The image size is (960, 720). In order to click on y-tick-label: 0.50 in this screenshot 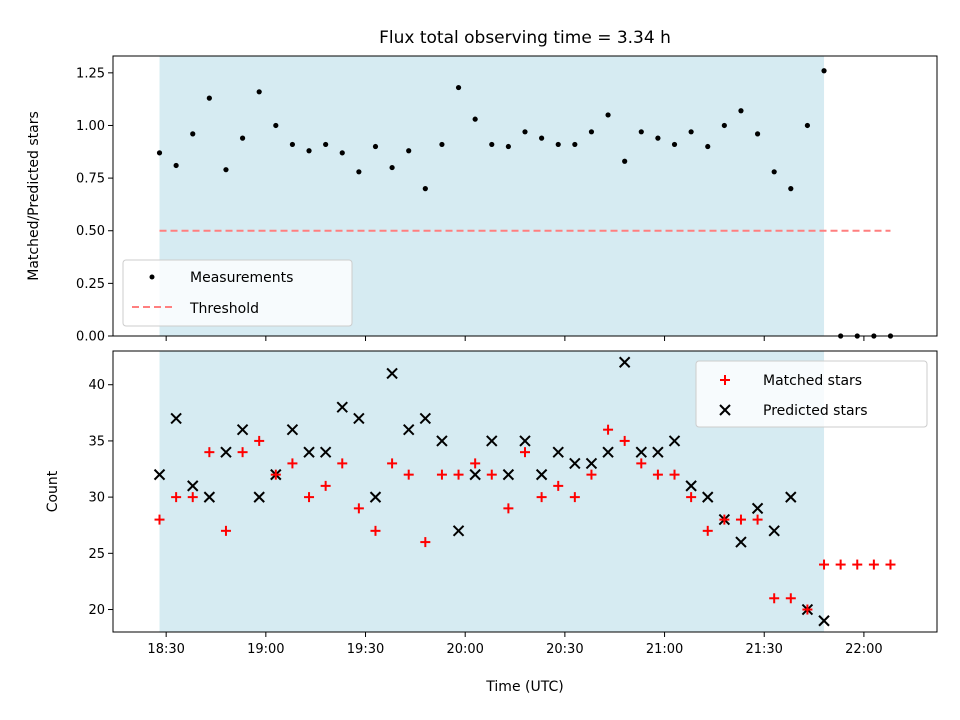, I will do `click(90, 231)`.